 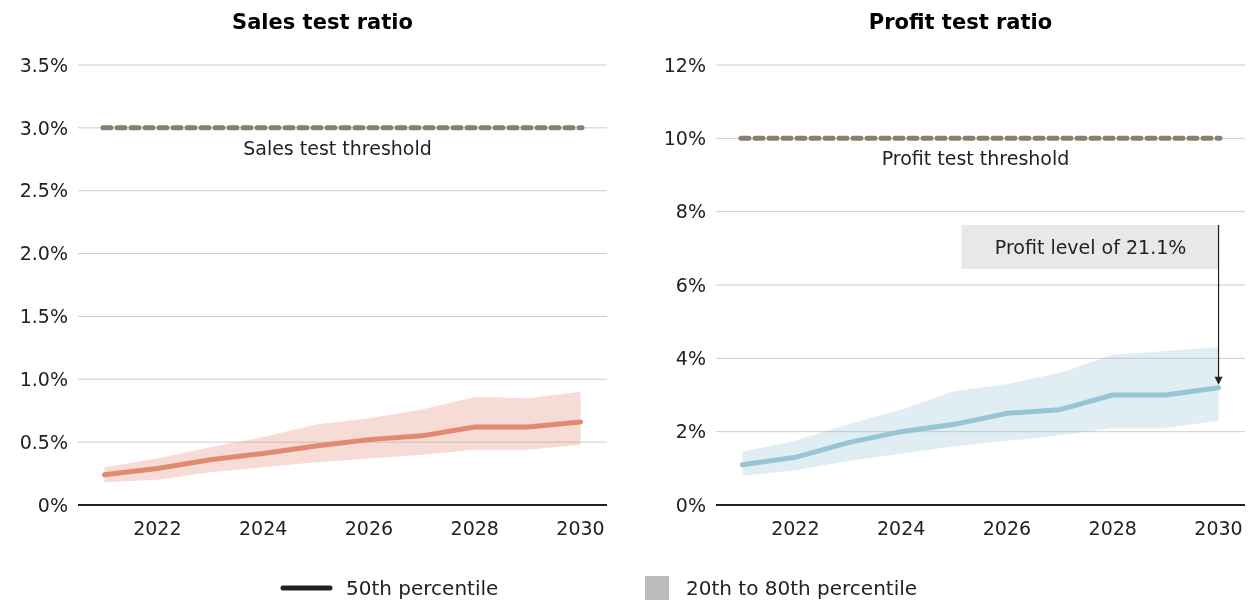 What do you see at coordinates (43, 441) in the screenshot?
I see `y-tick-label: 0.5%` at bounding box center [43, 441].